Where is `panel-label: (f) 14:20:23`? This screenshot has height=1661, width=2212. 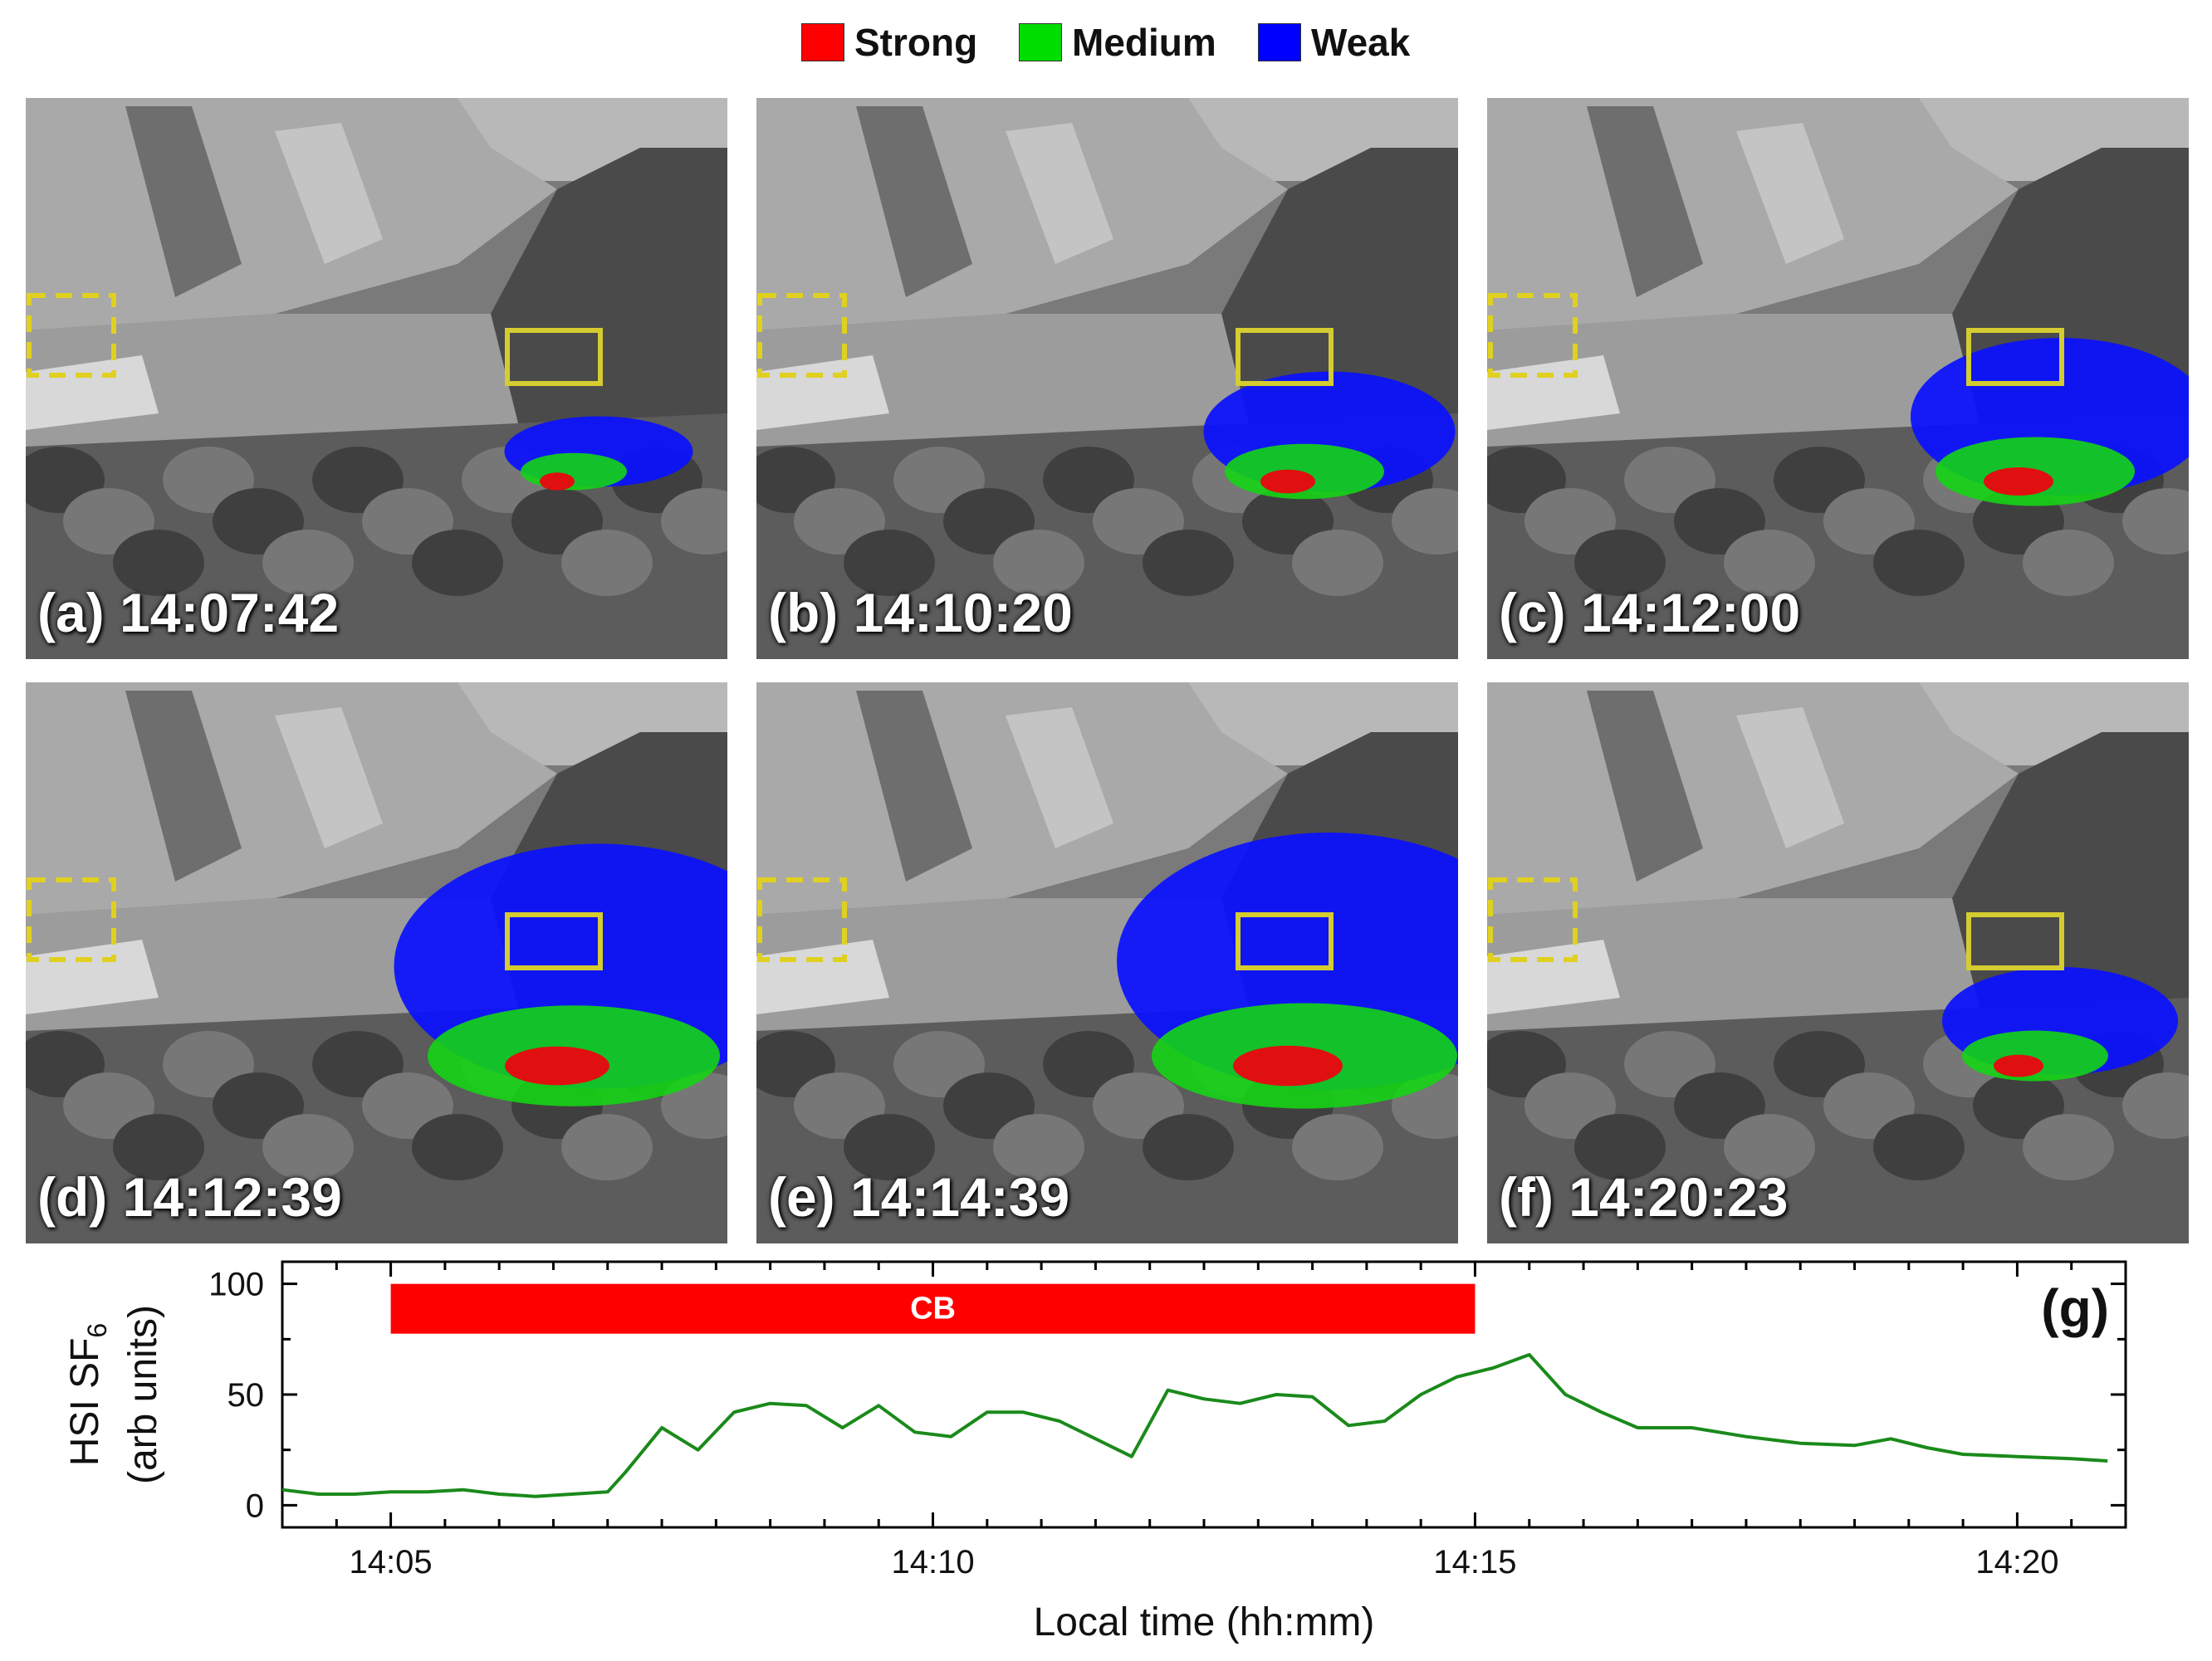
panel-label: (f) 14:20:23 is located at coordinates (1644, 1197).